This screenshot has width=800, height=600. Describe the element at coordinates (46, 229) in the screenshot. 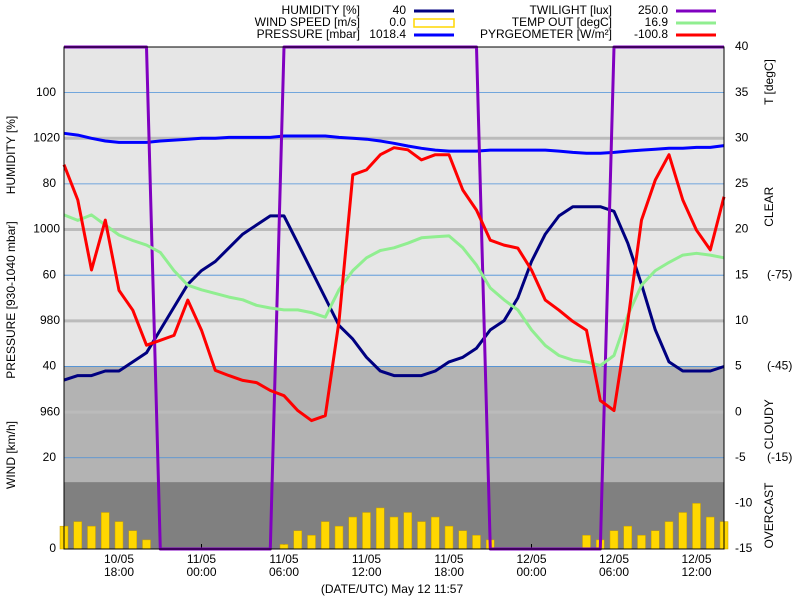

I see `y-tick-label: 1000` at that location.